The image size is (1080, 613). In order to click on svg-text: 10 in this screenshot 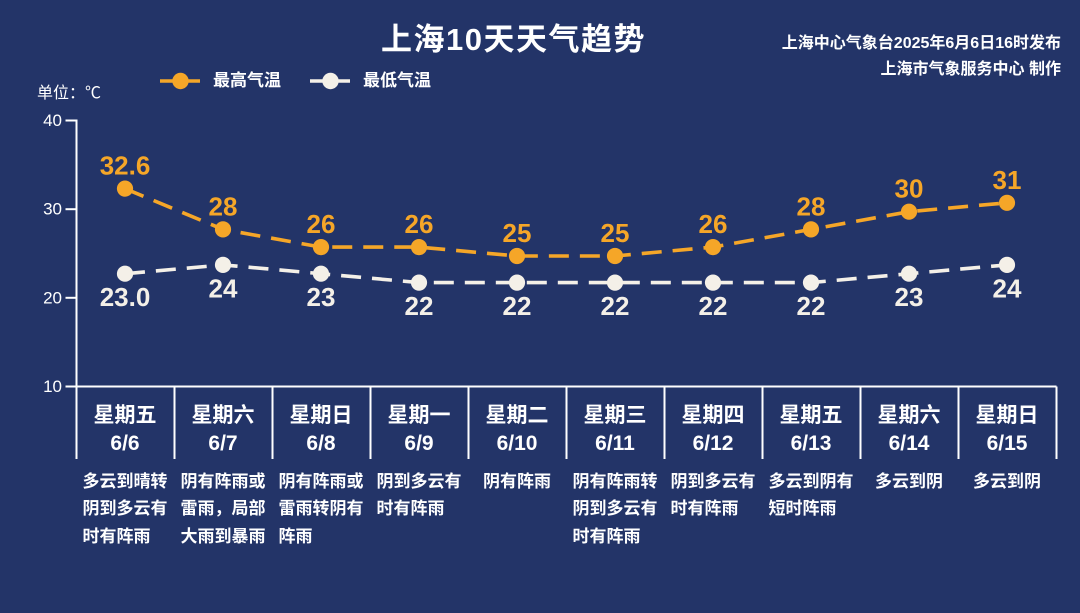, I will do `click(52, 386)`.